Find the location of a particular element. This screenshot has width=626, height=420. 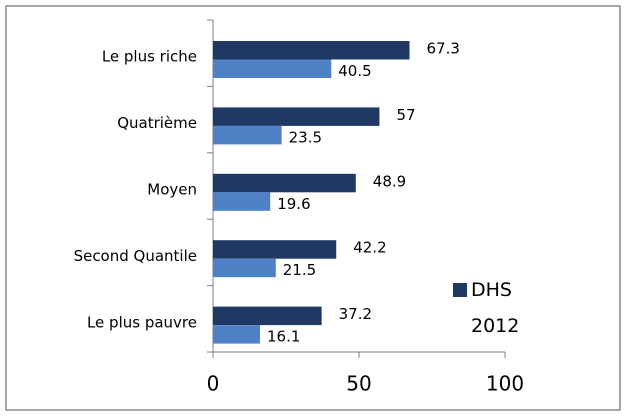

x-tick-label: 50 is located at coordinates (358, 384).